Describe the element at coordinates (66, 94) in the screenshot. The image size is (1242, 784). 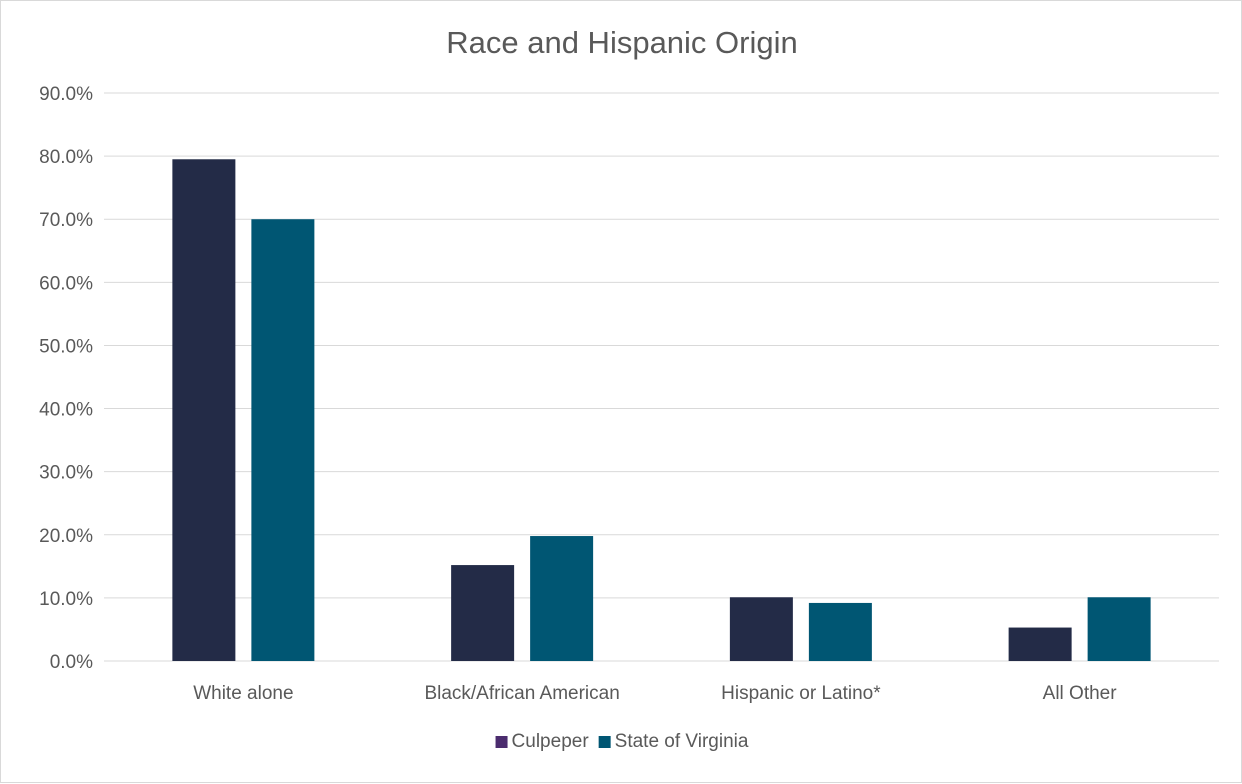
I see `y-tick-label: 90.0%` at that location.